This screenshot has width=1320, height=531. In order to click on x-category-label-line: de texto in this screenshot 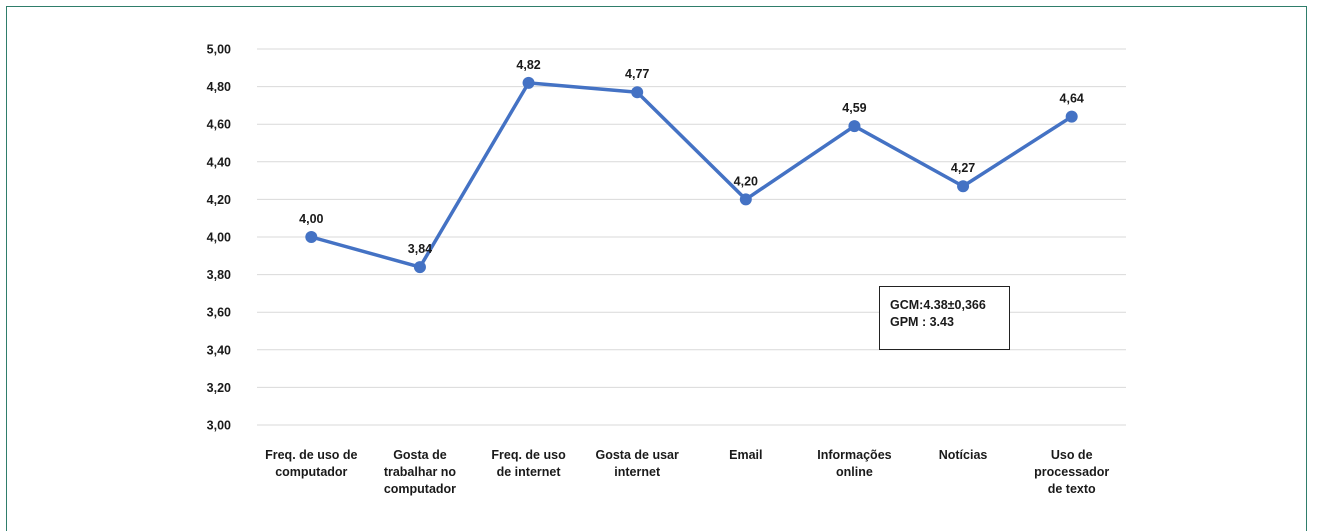, I will do `click(1072, 489)`.